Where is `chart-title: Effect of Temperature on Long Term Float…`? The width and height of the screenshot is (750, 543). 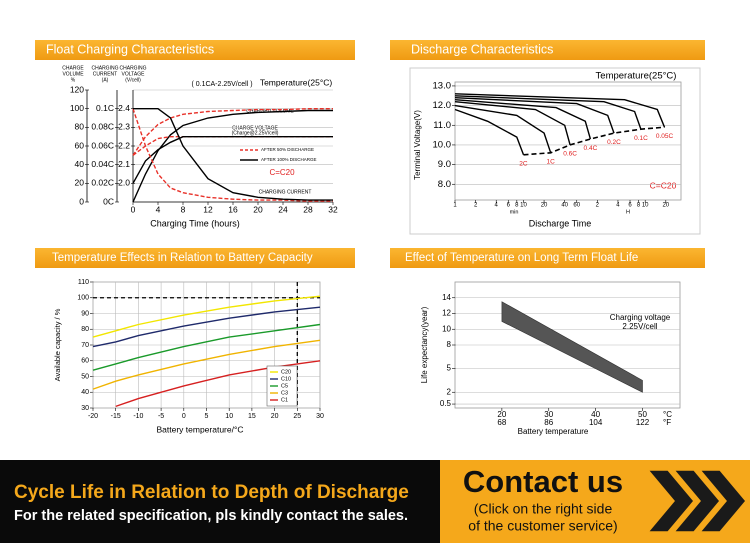 chart-title: Effect of Temperature on Long Term Float… is located at coordinates (521, 258).